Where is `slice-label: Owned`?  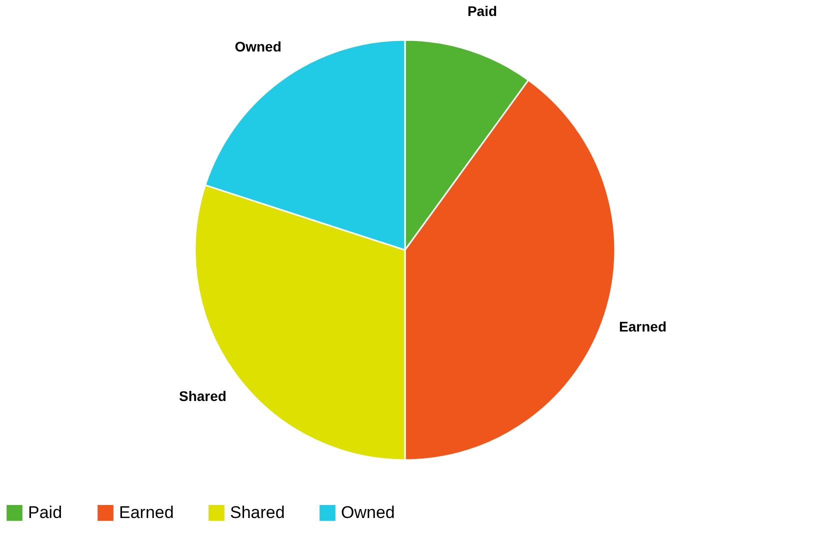 slice-label: Owned is located at coordinates (258, 46).